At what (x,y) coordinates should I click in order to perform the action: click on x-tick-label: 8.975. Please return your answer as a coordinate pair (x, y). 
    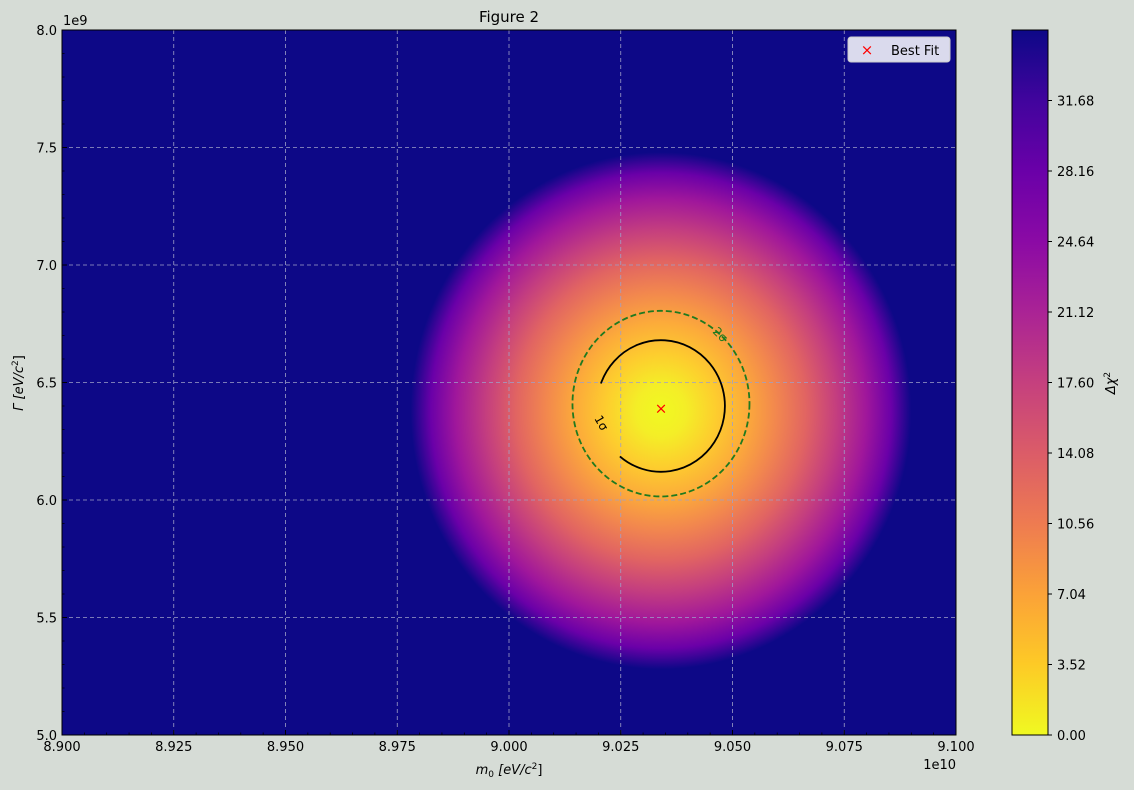
    Looking at the image, I should click on (397, 747).